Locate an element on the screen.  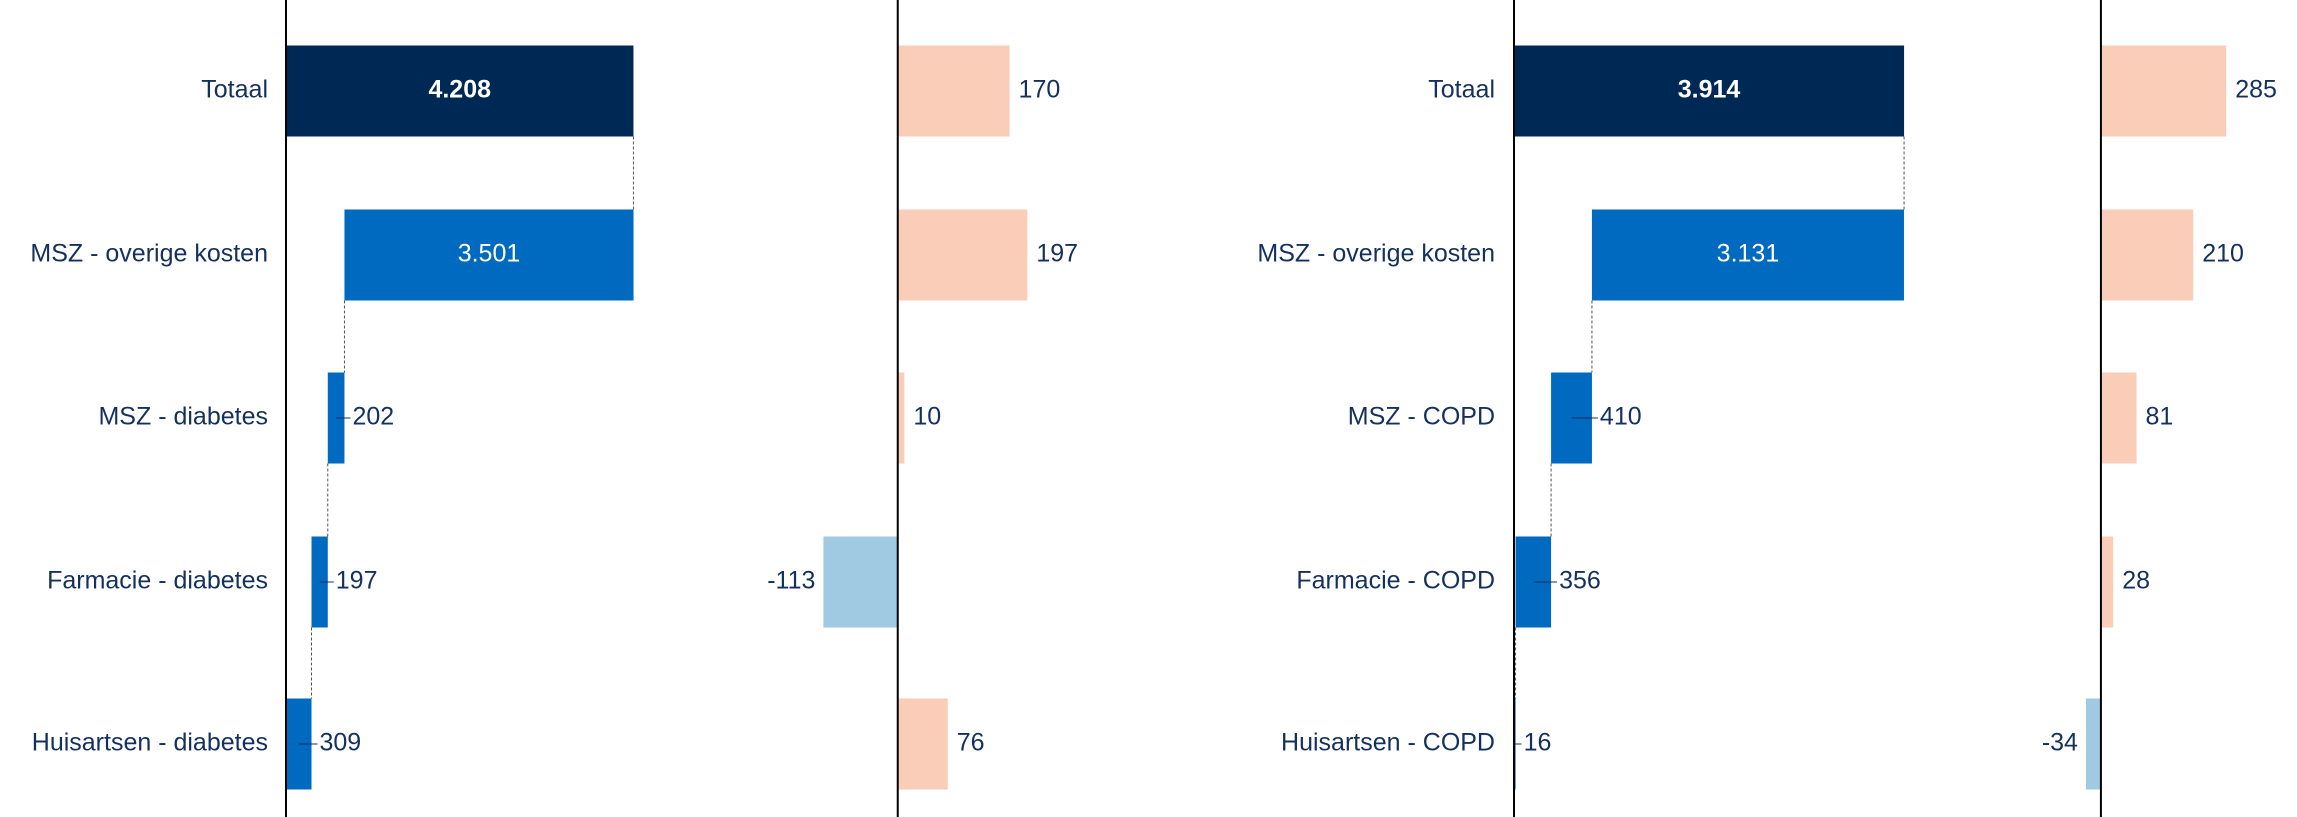
category-label: MSZ - COPD is located at coordinates (1421, 417).